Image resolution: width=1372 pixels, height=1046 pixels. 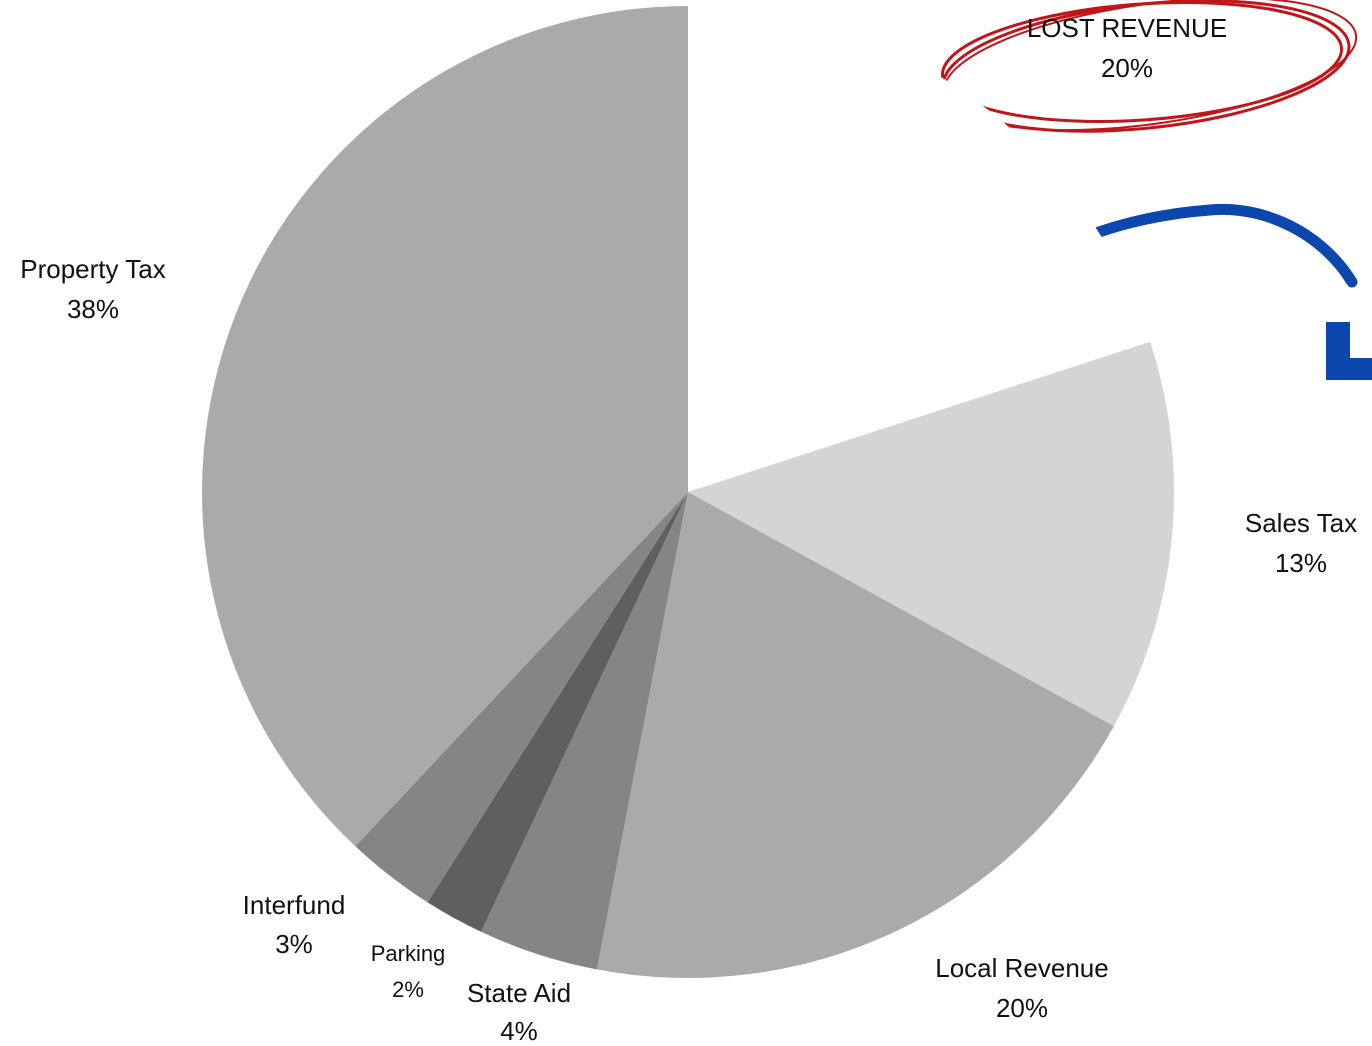 I want to click on slice-value-label: 2%, so click(x=408, y=989).